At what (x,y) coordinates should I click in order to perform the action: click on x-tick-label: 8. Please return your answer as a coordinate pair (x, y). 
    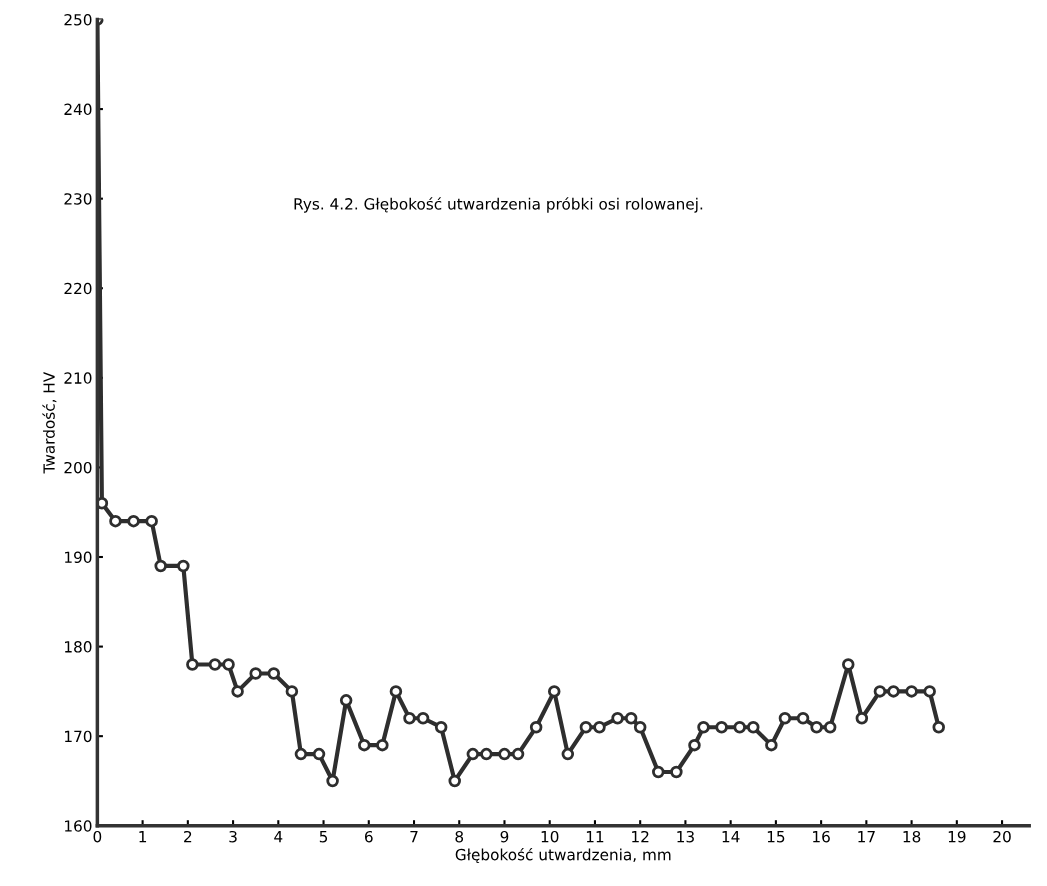
    Looking at the image, I should click on (459, 836).